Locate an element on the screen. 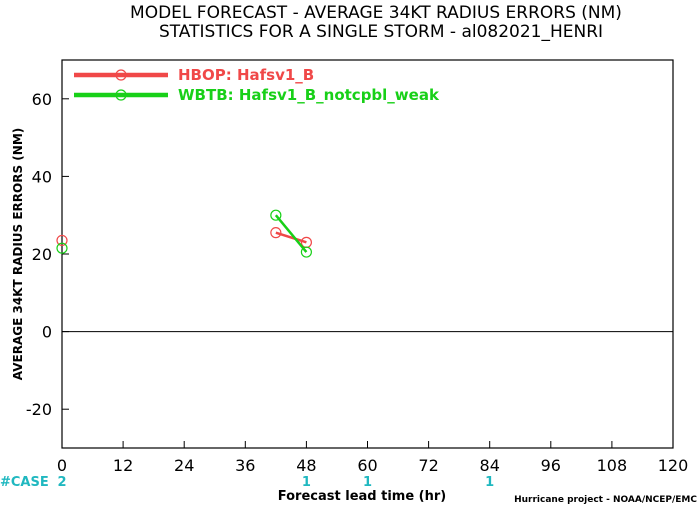 This screenshot has width=700, height=506. y-tick-label: 0 is located at coordinates (47, 332).